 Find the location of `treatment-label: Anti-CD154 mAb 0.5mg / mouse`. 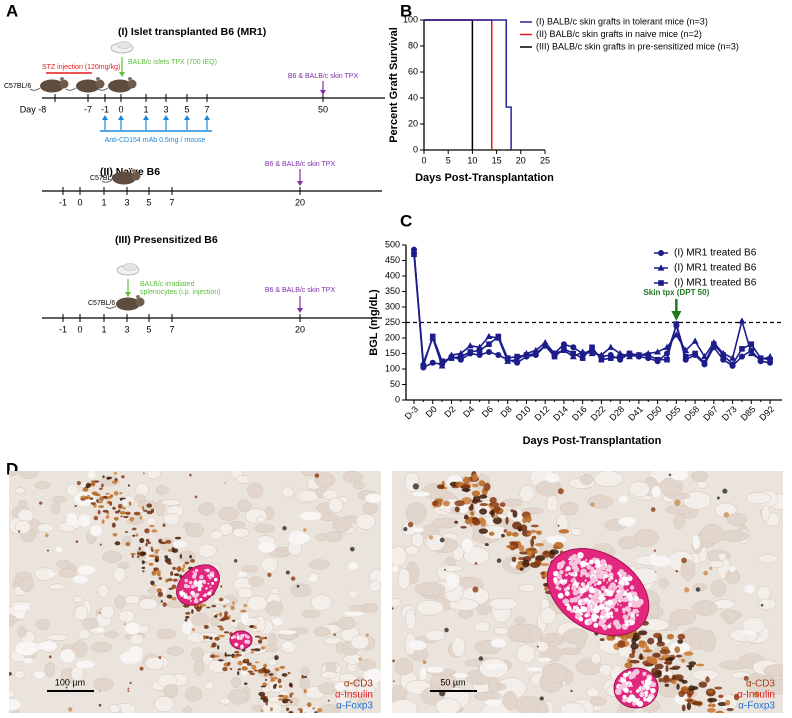

treatment-label: Anti-CD154 mAb 0.5mg / mouse is located at coordinates (155, 140).